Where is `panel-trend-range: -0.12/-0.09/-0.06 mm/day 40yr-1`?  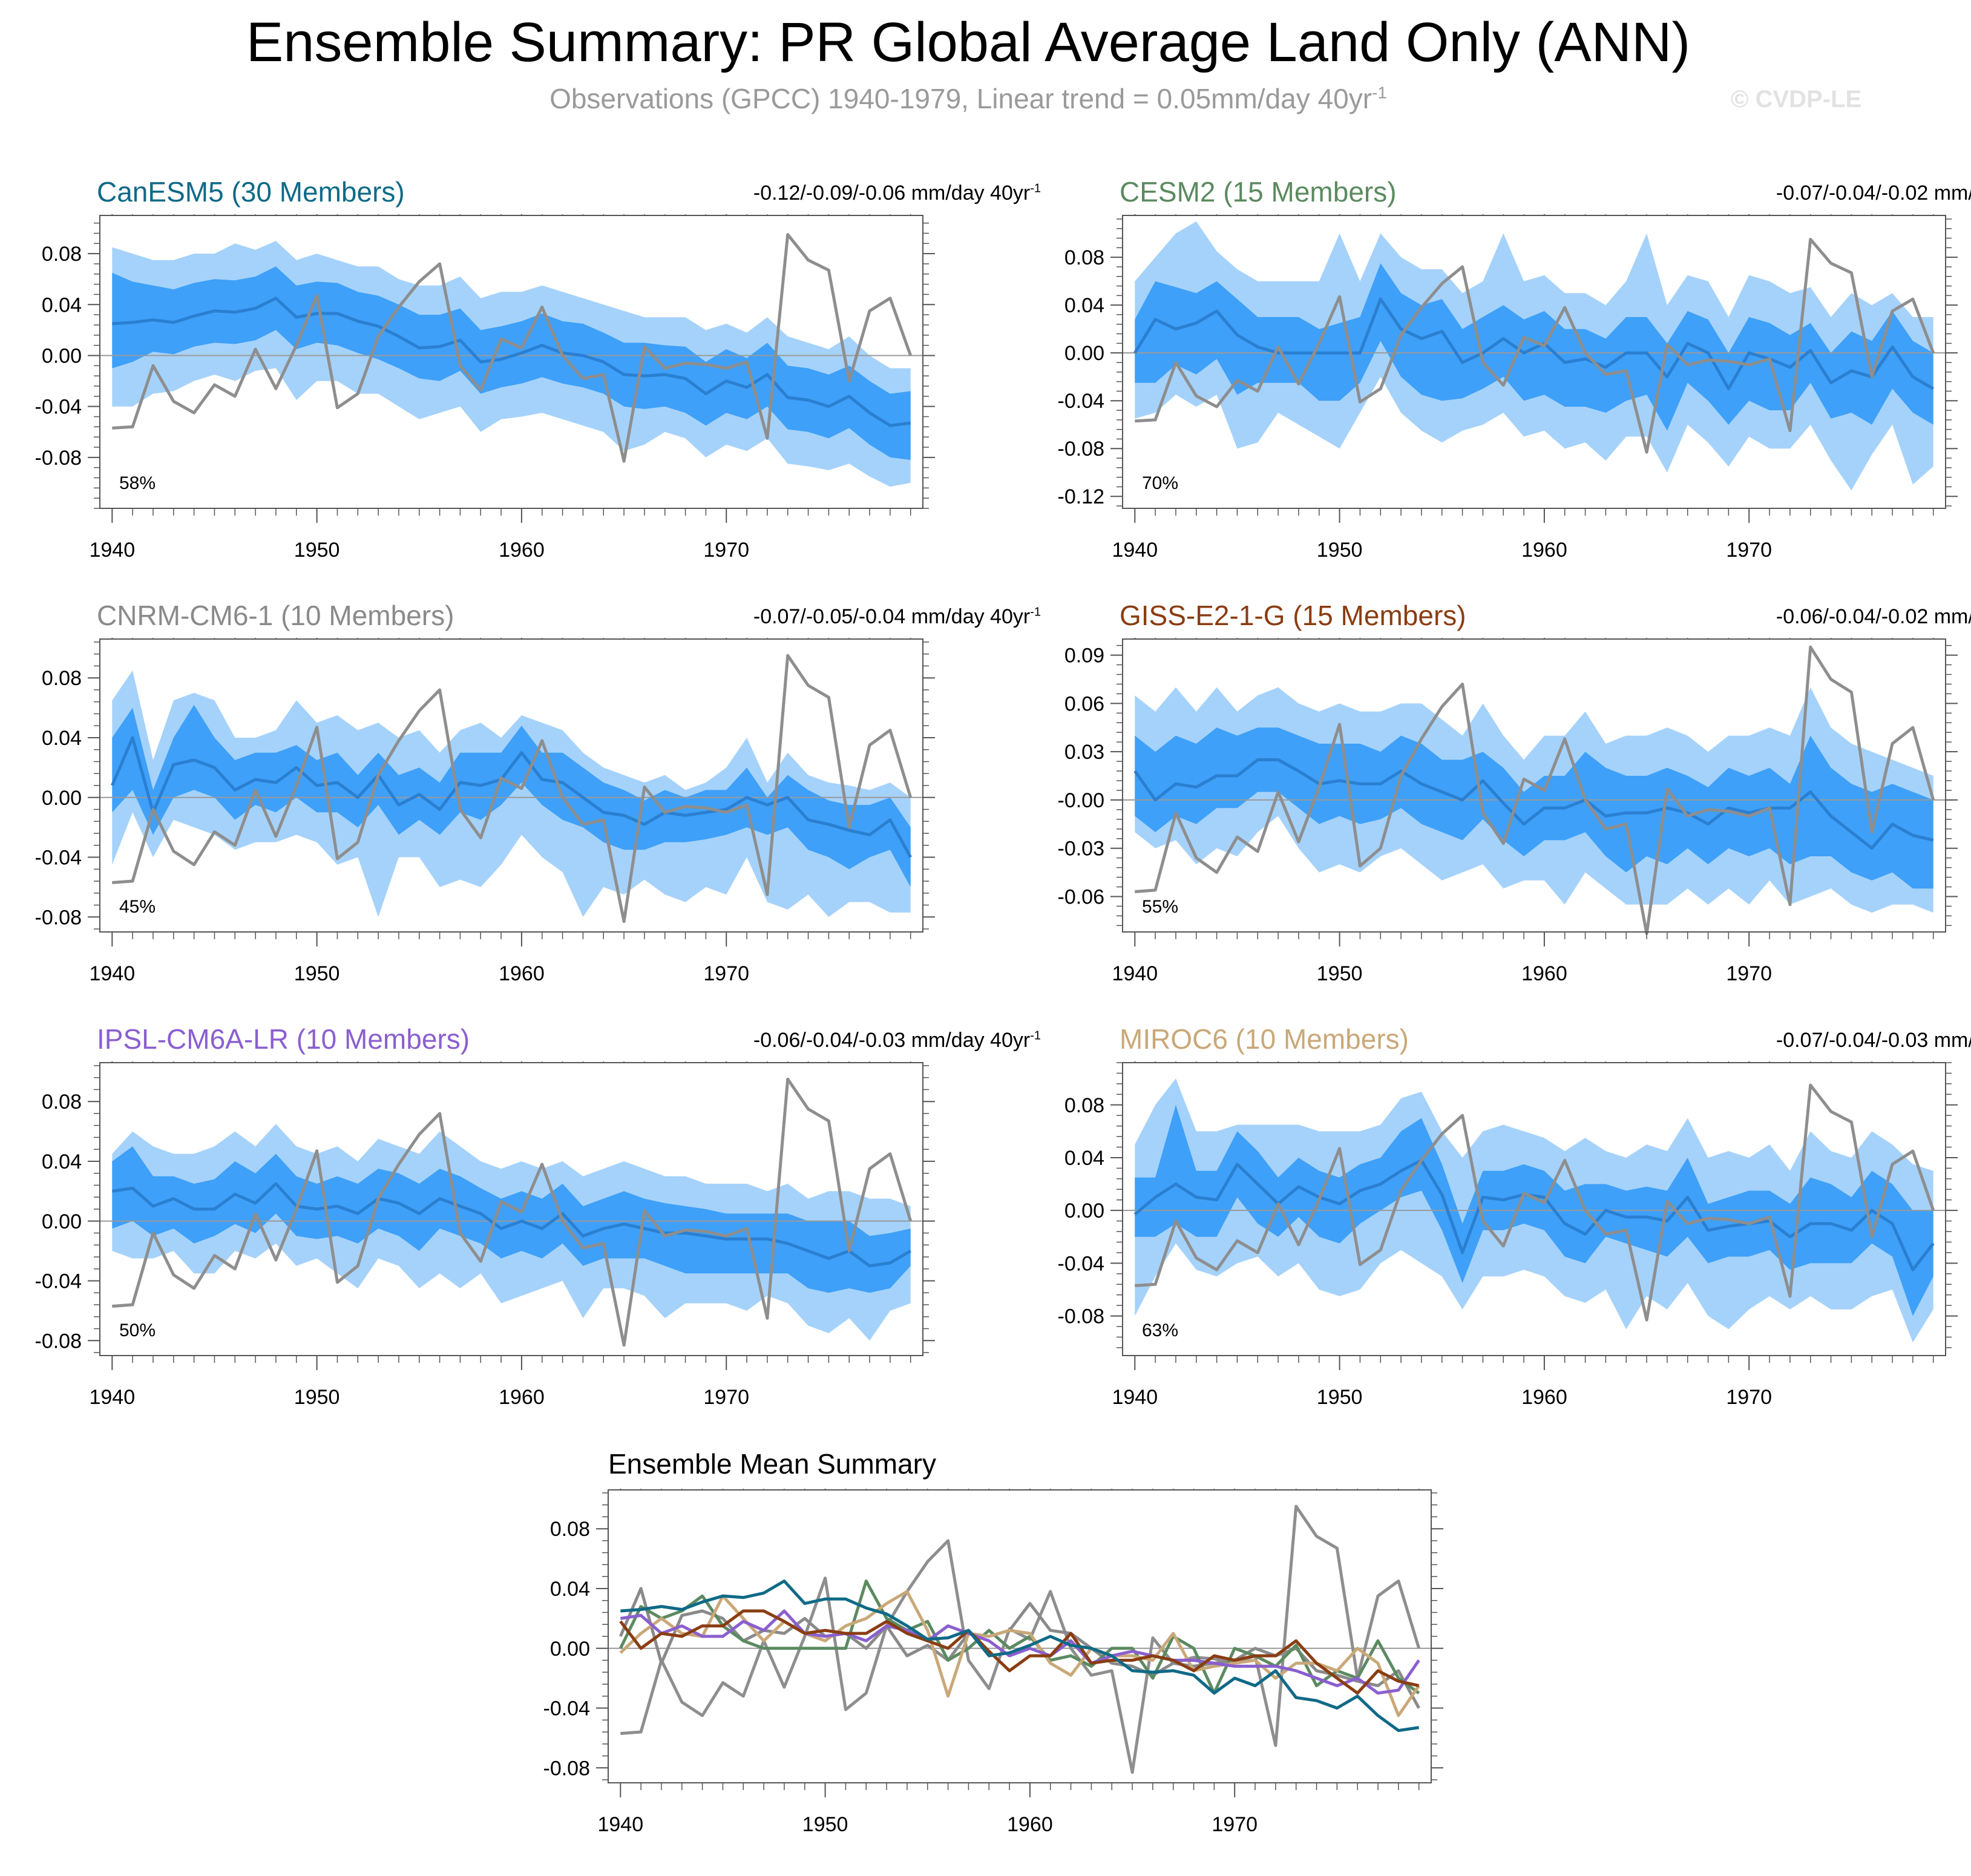 panel-trend-range: -0.12/-0.09/-0.06 mm/day 40yr-1 is located at coordinates (897, 193).